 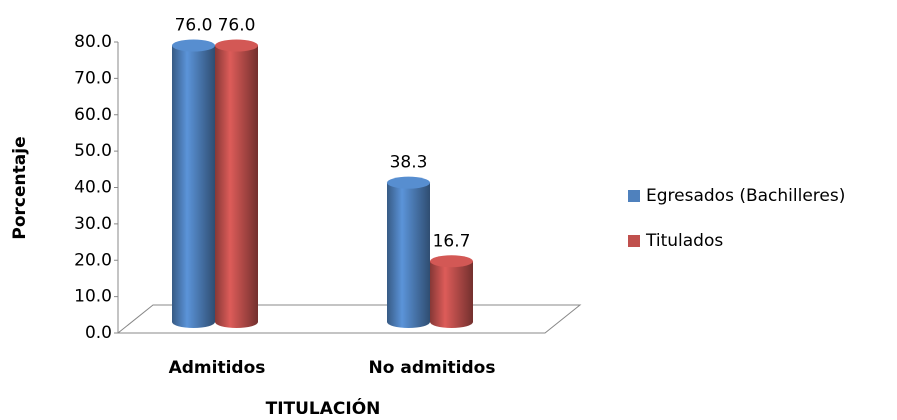 What do you see at coordinates (349, 319) in the screenshot?
I see `floor` at bounding box center [349, 319].